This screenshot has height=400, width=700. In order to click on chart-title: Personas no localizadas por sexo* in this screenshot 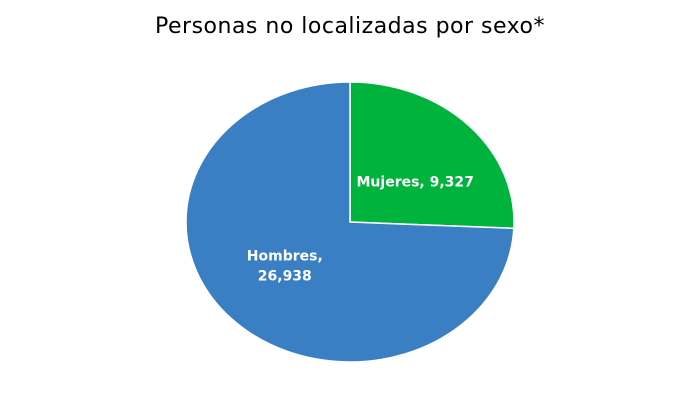, I will do `click(350, 26)`.